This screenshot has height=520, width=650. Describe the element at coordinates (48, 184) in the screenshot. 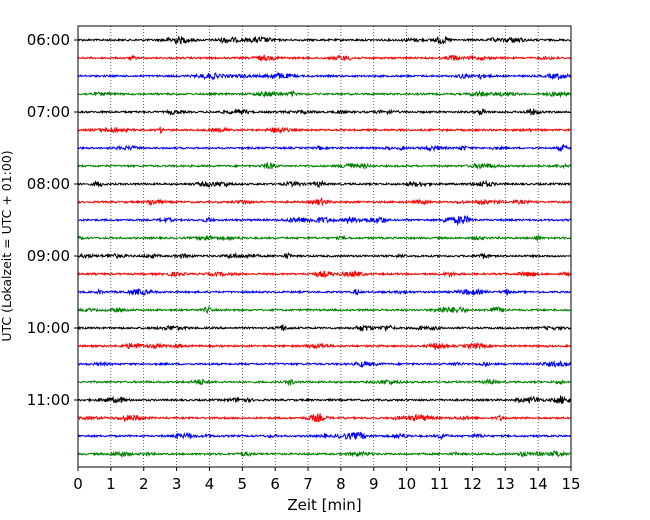

I see `y-tick-label: 08:00` at that location.